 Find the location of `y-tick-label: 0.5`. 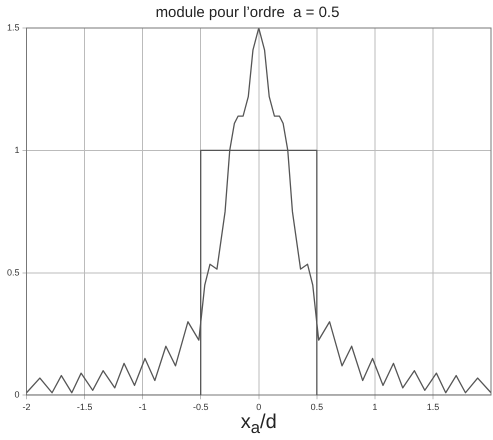

y-tick-label: 0.5 is located at coordinates (13, 272).